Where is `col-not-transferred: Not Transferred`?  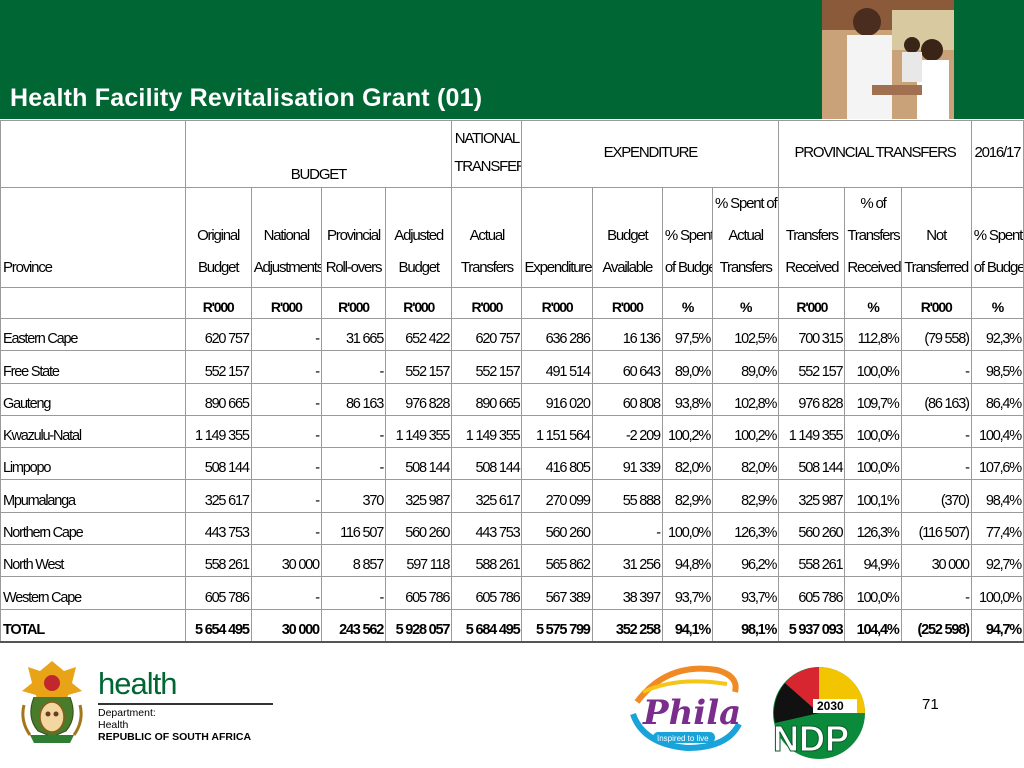 col-not-transferred: Not Transferred is located at coordinates (936, 237).